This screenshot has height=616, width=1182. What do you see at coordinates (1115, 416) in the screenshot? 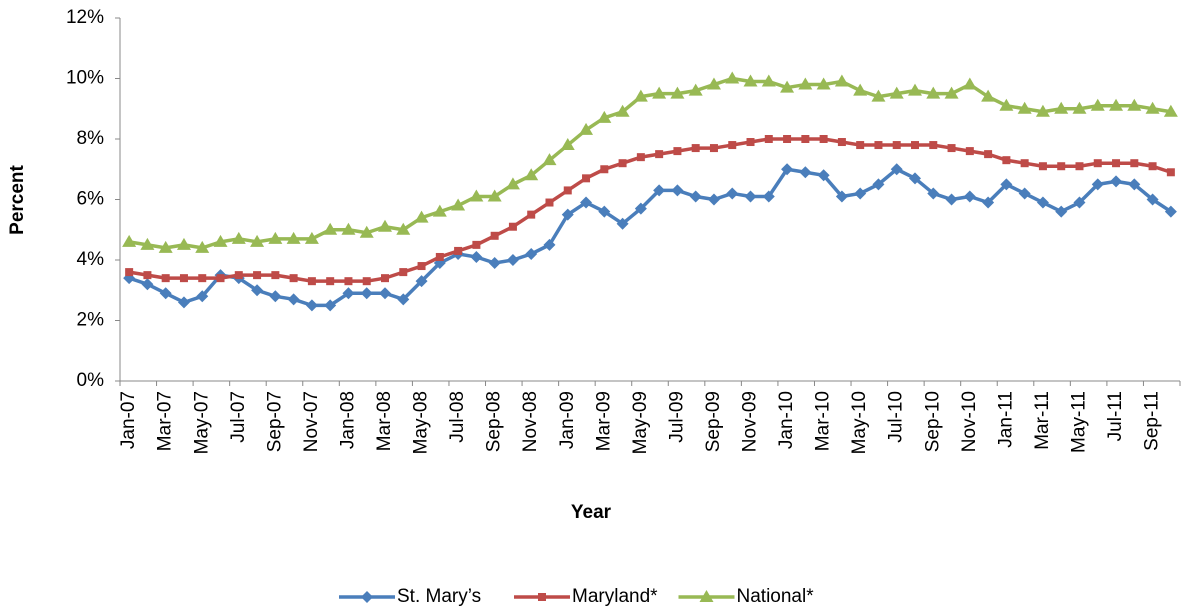
I see `x-tick-label: Jul-11` at bounding box center [1115, 416].